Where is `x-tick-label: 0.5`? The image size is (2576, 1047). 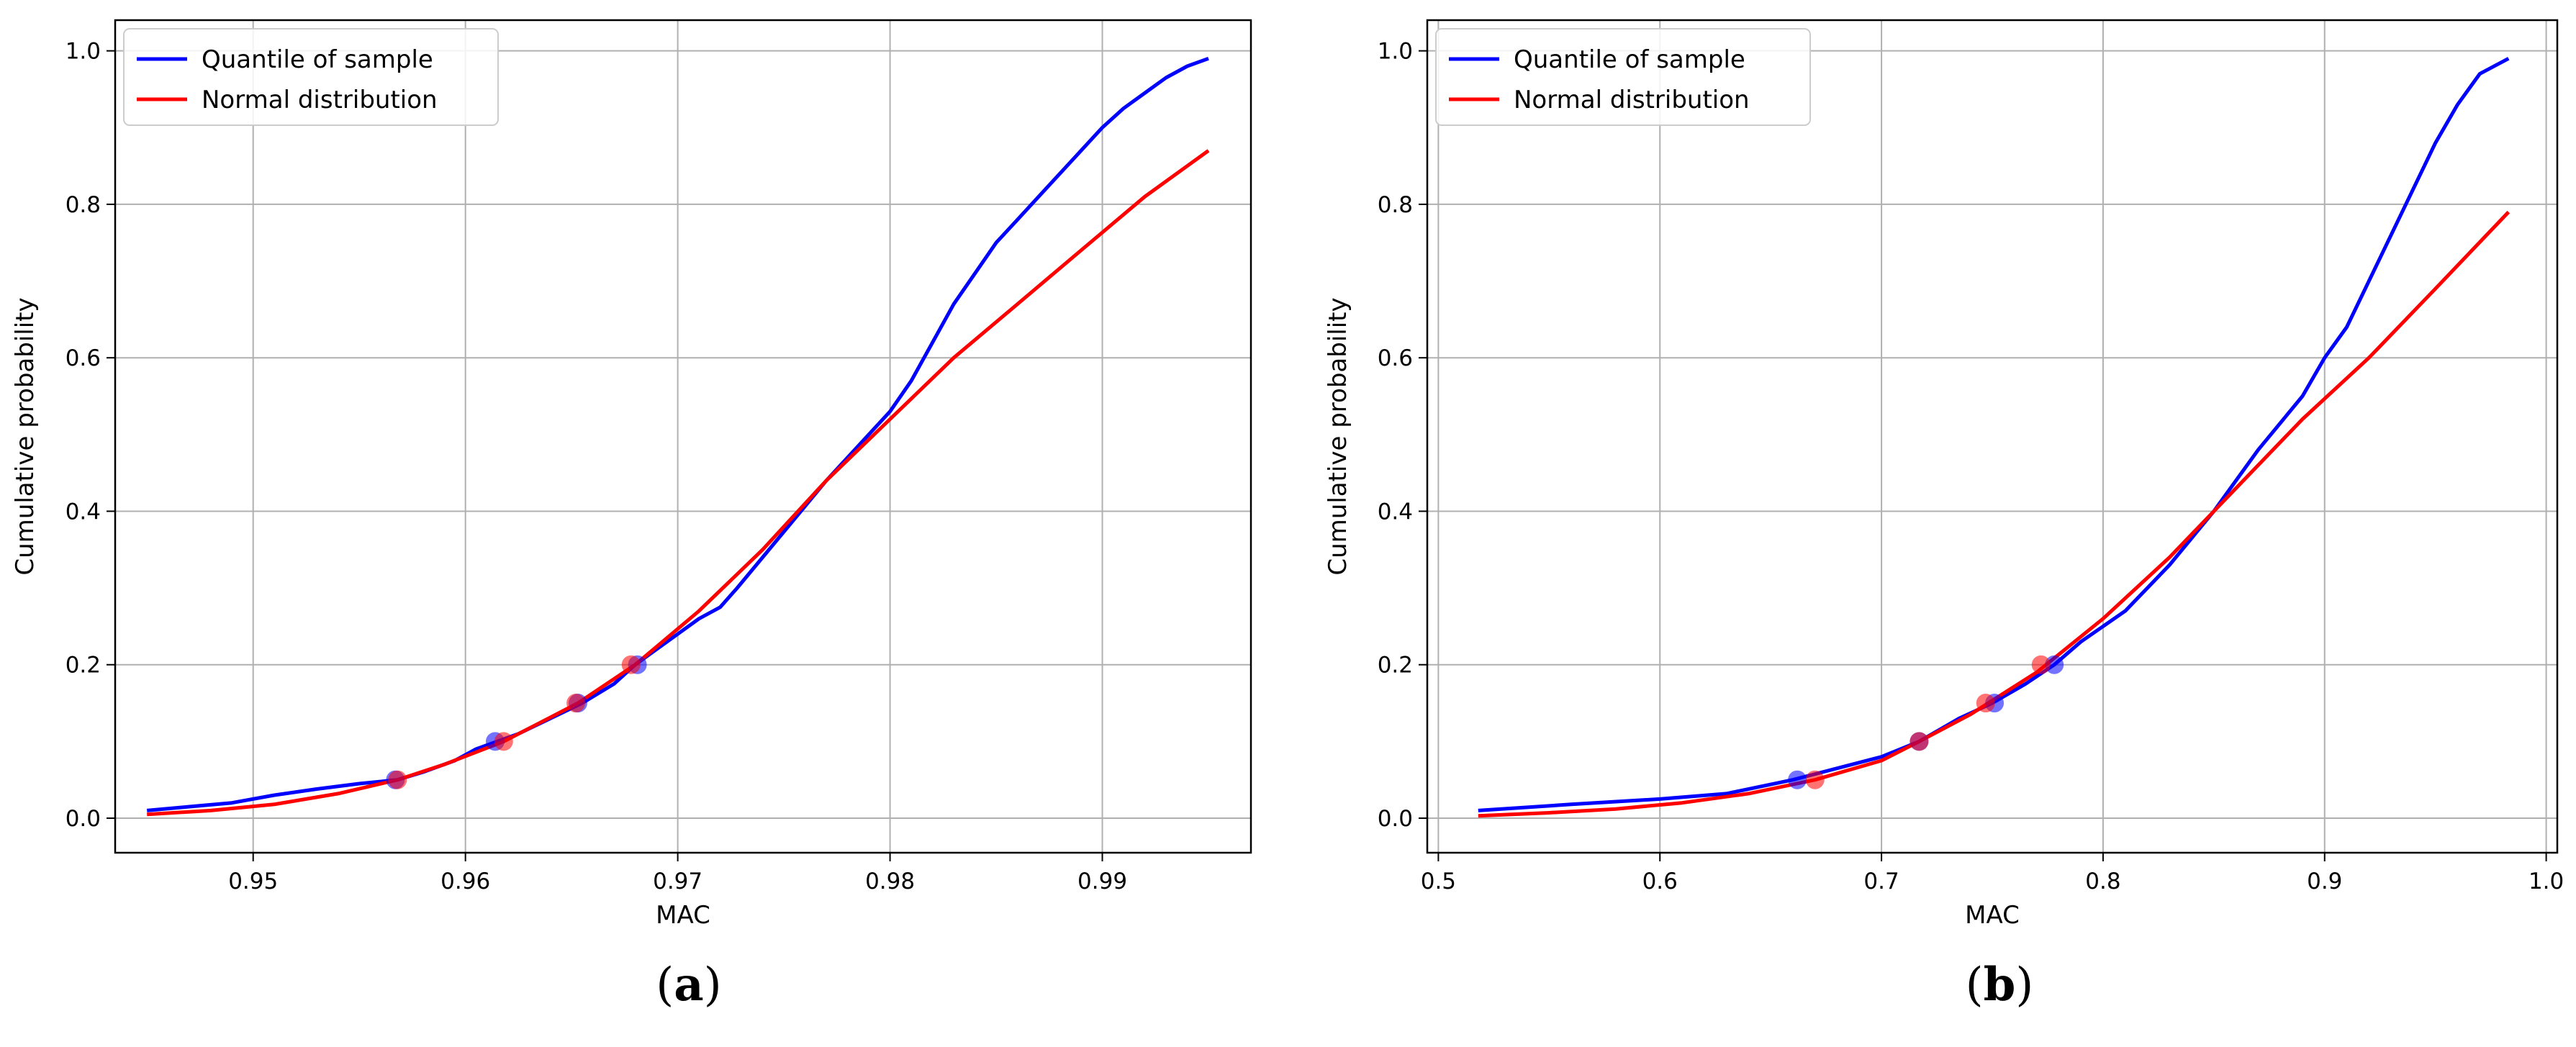
x-tick-label: 0.5 is located at coordinates (1438, 882).